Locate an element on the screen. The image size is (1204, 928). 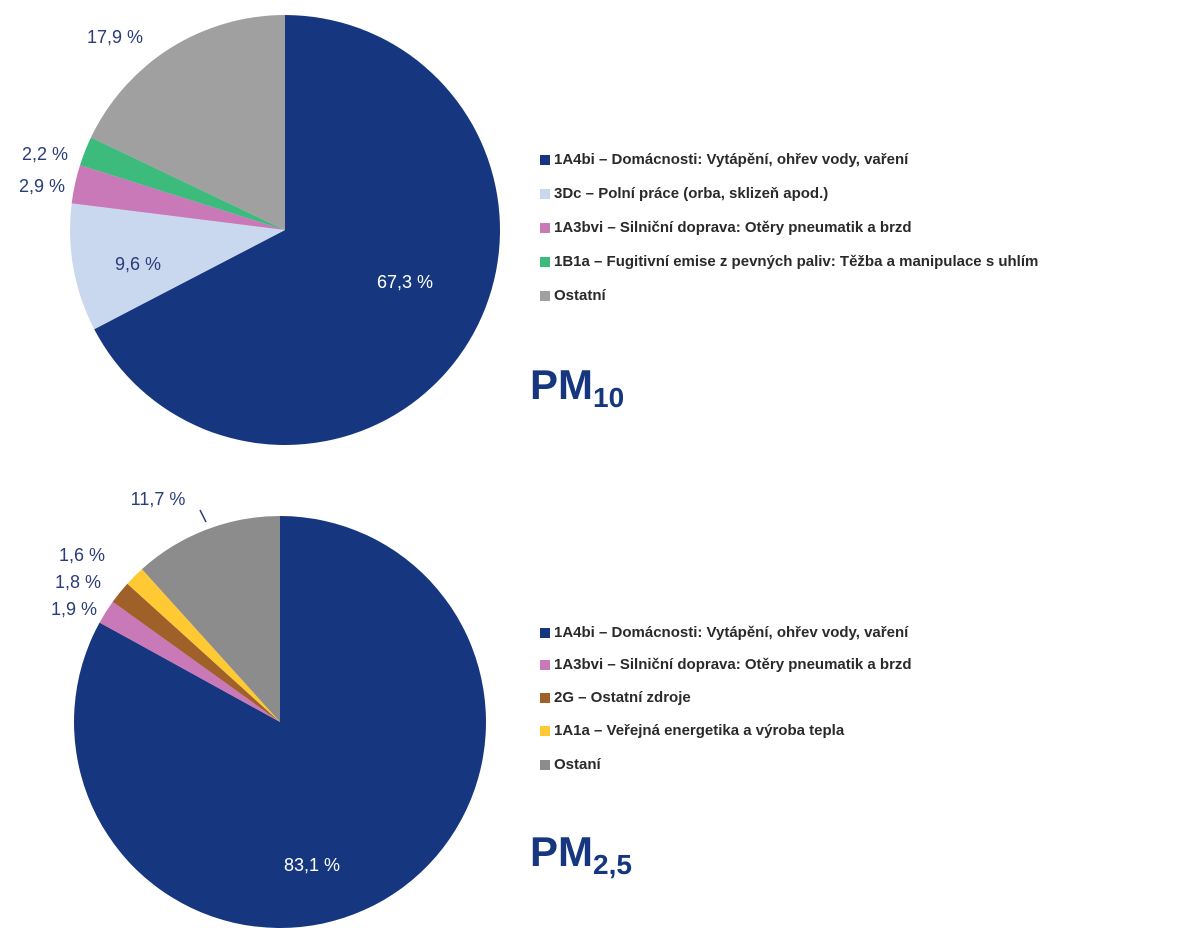
data-label: 11,7 % is located at coordinates (158, 499).